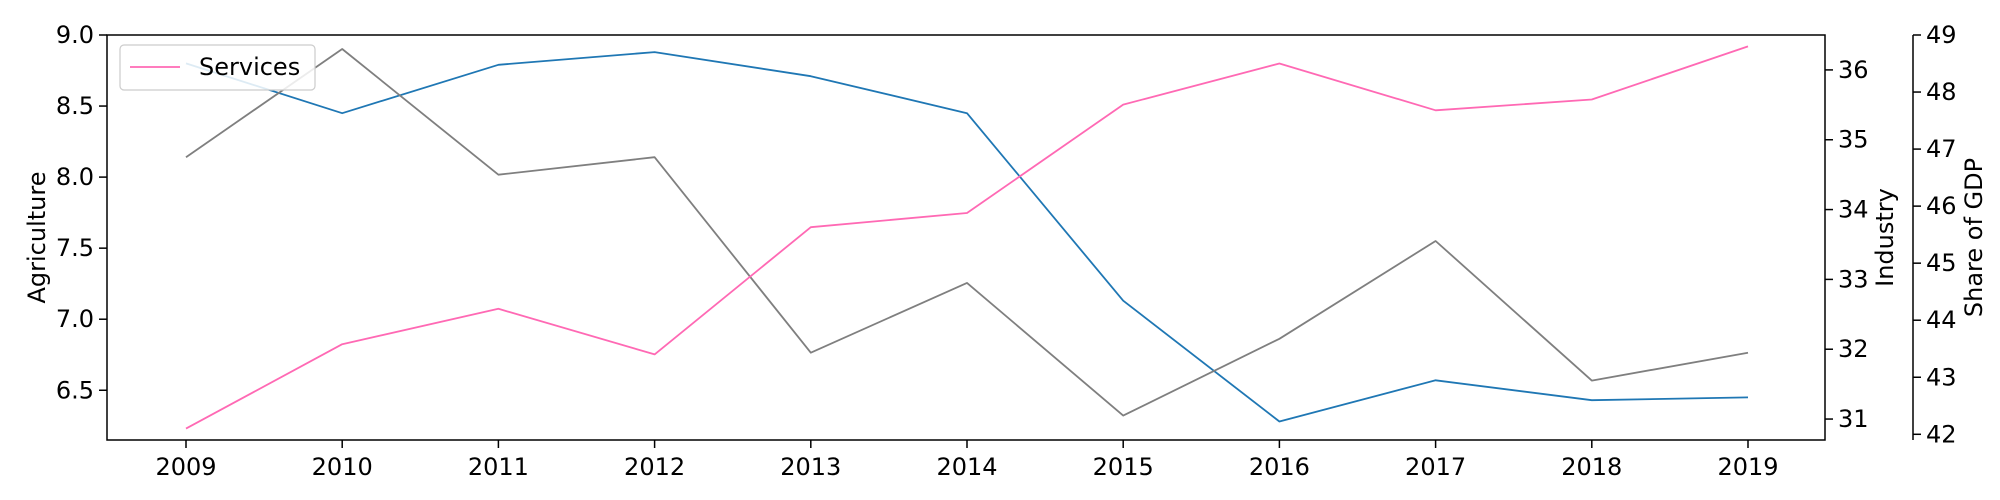  I want to click on x-tick-label: 2017, so click(1435, 467).